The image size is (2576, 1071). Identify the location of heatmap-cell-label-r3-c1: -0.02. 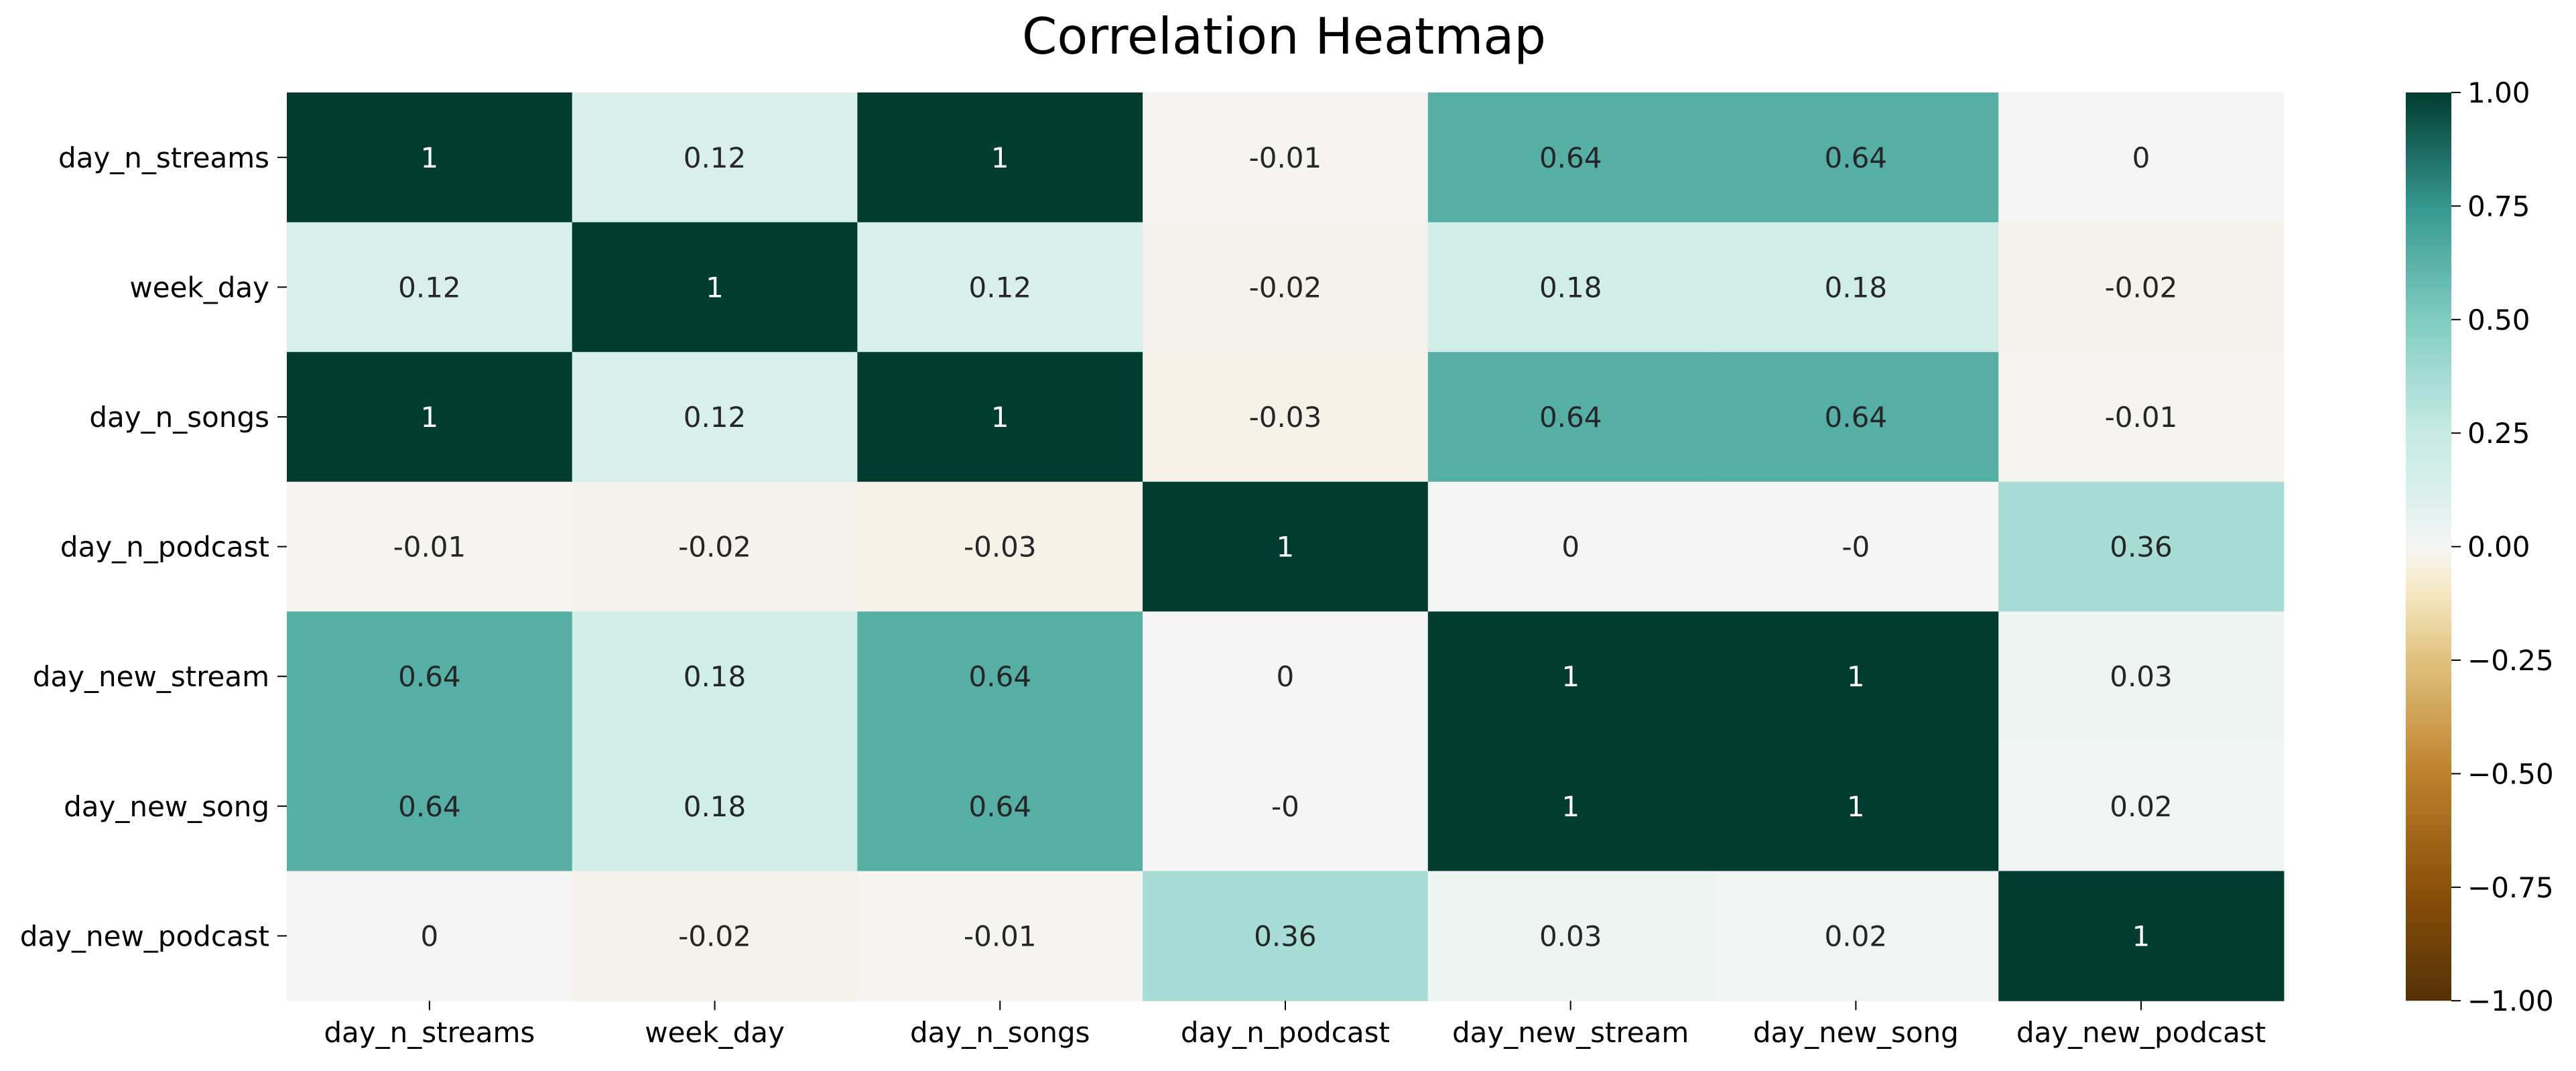
(714, 547).